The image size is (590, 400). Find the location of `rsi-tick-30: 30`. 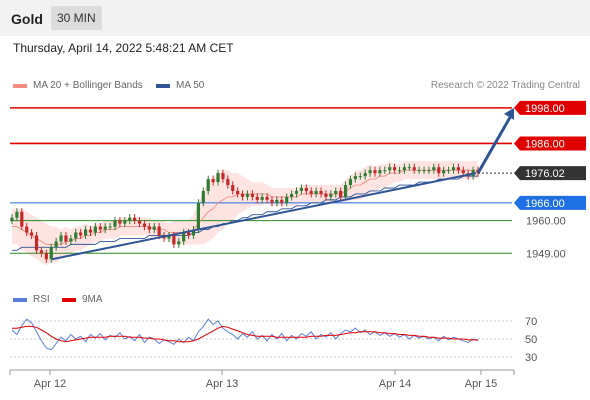

rsi-tick-30: 30 is located at coordinates (531, 358).